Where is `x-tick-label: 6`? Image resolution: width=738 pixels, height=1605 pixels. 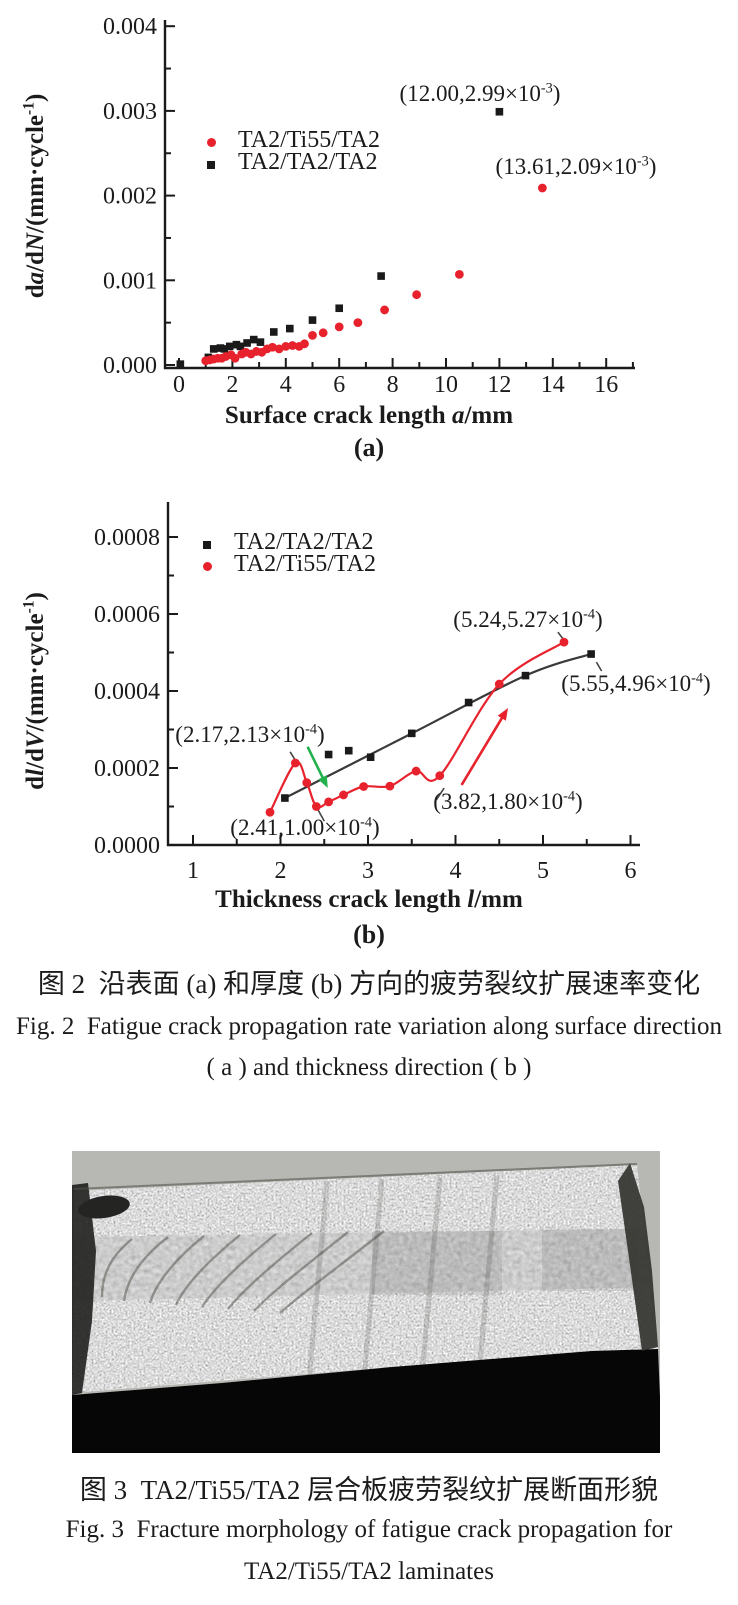
x-tick-label: 6 is located at coordinates (339, 385).